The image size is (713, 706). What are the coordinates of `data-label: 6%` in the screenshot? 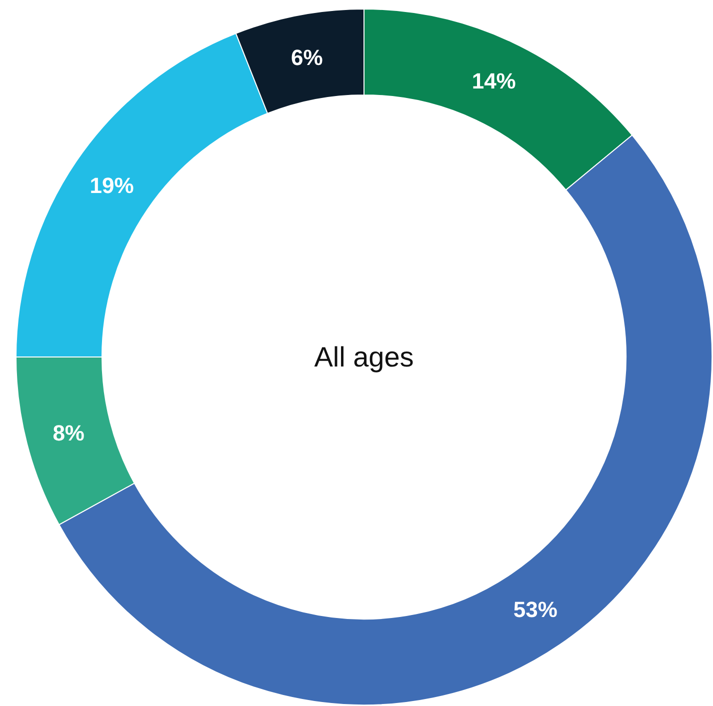 It's located at (306, 57).